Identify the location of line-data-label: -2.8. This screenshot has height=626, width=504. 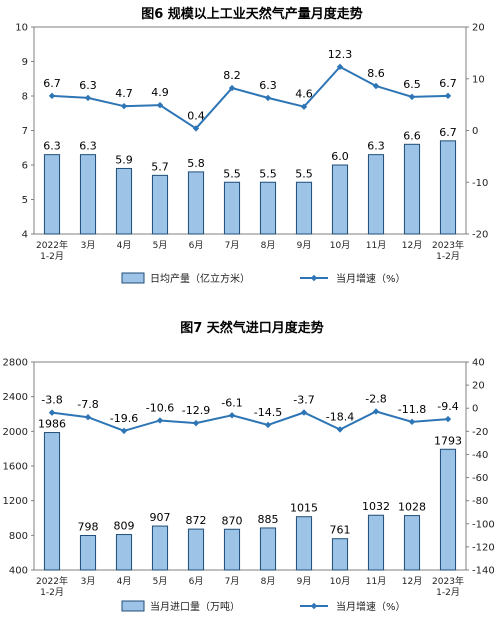
(375, 398).